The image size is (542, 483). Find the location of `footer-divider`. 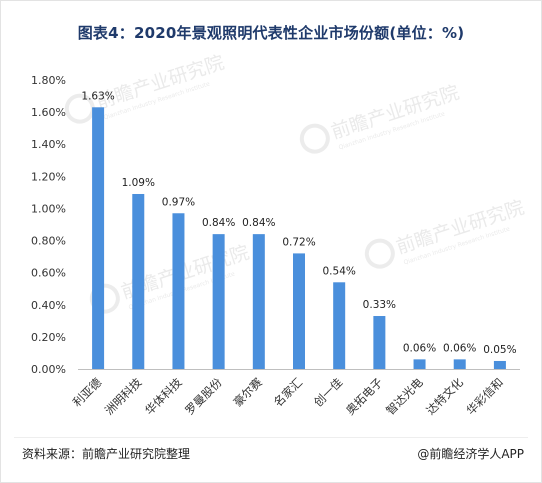

footer-divider is located at coordinates (271, 437).